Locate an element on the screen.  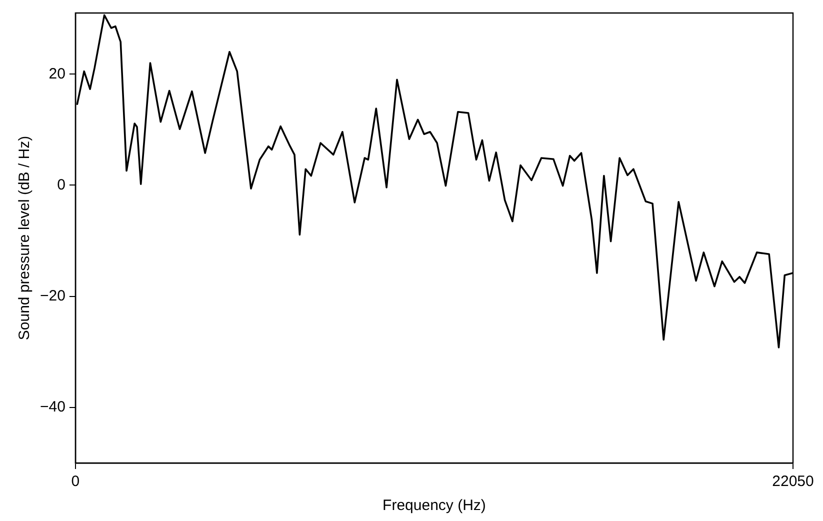
y-tick-label: 0 is located at coordinates (61, 185).